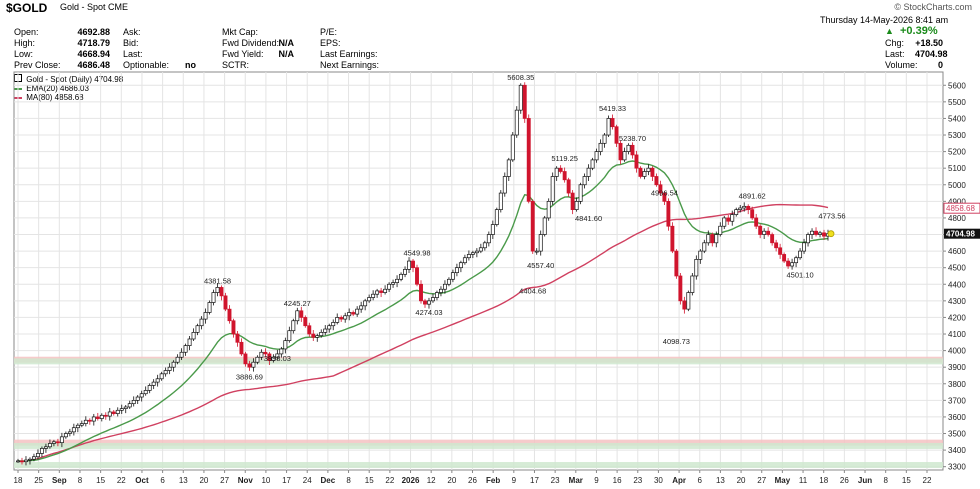 This screenshot has height=489, width=980. What do you see at coordinates (957, 384) in the screenshot?
I see `y-tick-label: 3800` at bounding box center [957, 384].